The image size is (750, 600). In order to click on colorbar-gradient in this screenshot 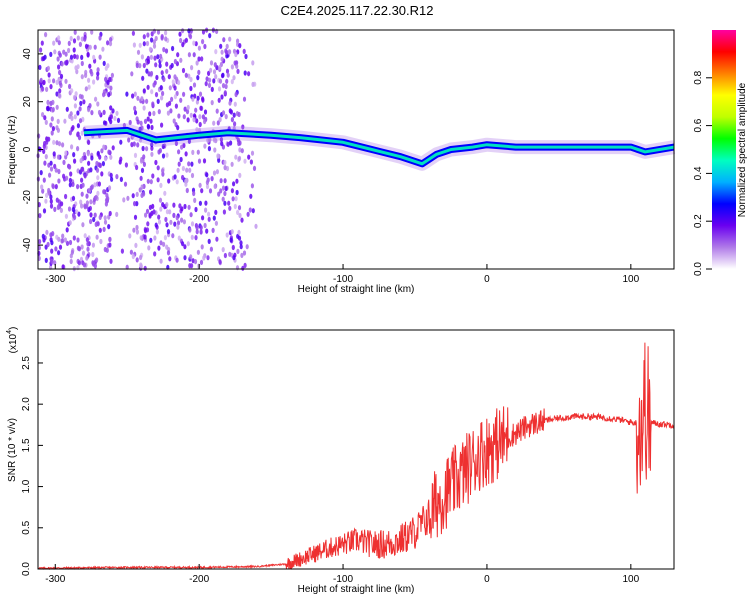, I will do `click(724, 149)`.